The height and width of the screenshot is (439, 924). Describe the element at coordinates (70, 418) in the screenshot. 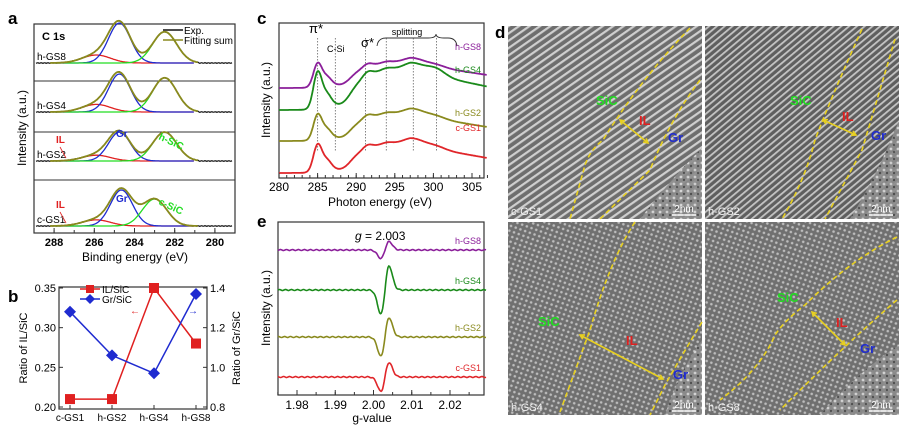

I see `x-tick-label: c-GS1` at that location.